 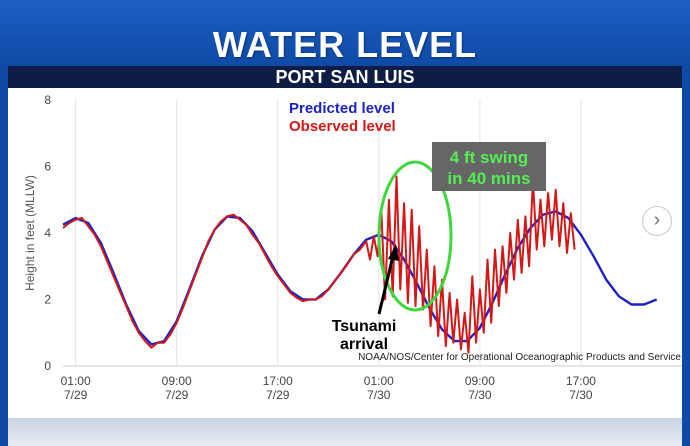 I want to click on callout-text: in 40 mins, so click(x=488, y=178).